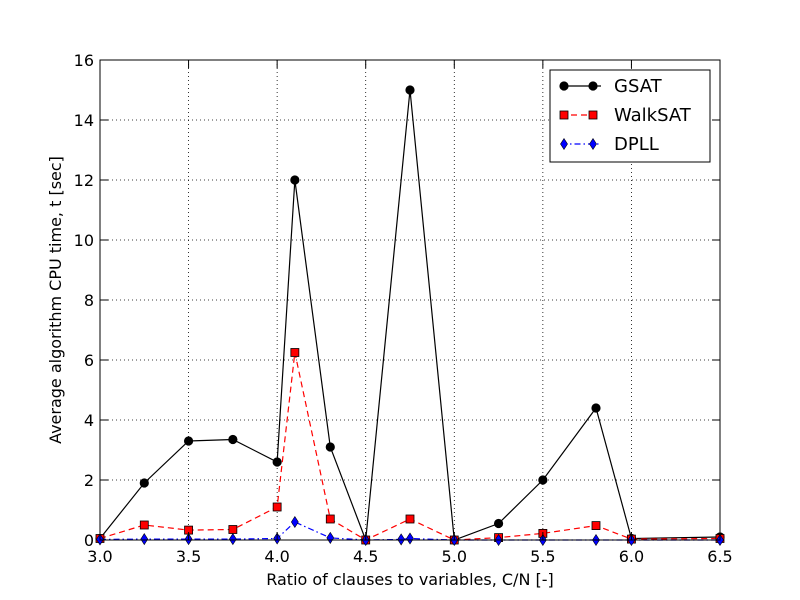 The image size is (800, 600). Describe the element at coordinates (89, 360) in the screenshot. I see `y-tick-label: 6` at that location.